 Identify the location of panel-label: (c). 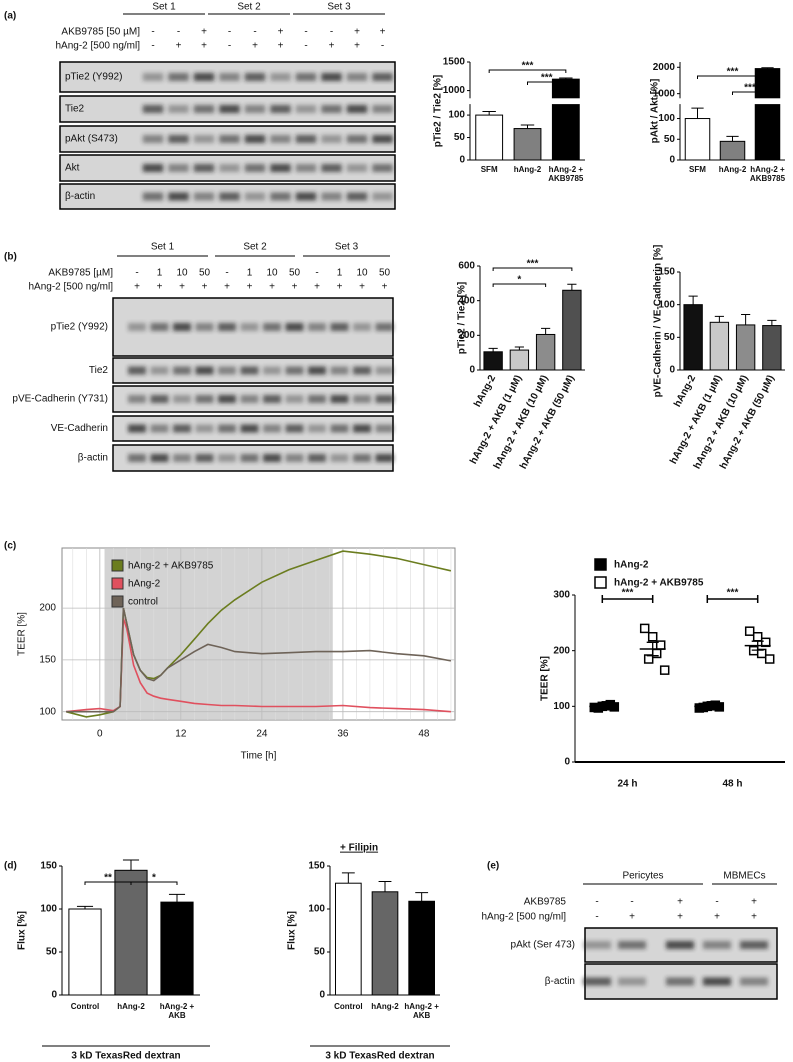
(10, 546).